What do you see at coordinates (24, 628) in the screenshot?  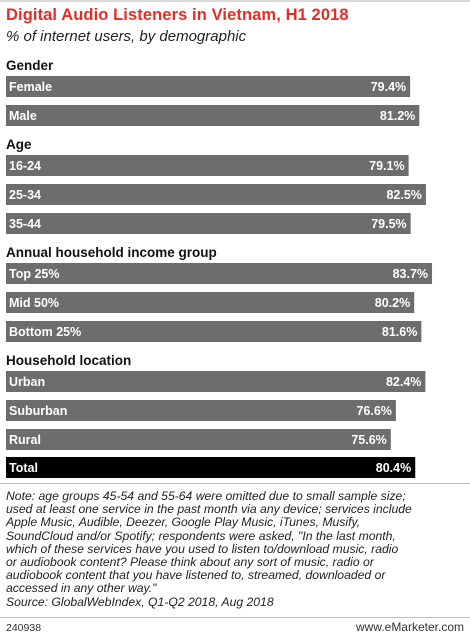 I see `chart-id: 240938` at bounding box center [24, 628].